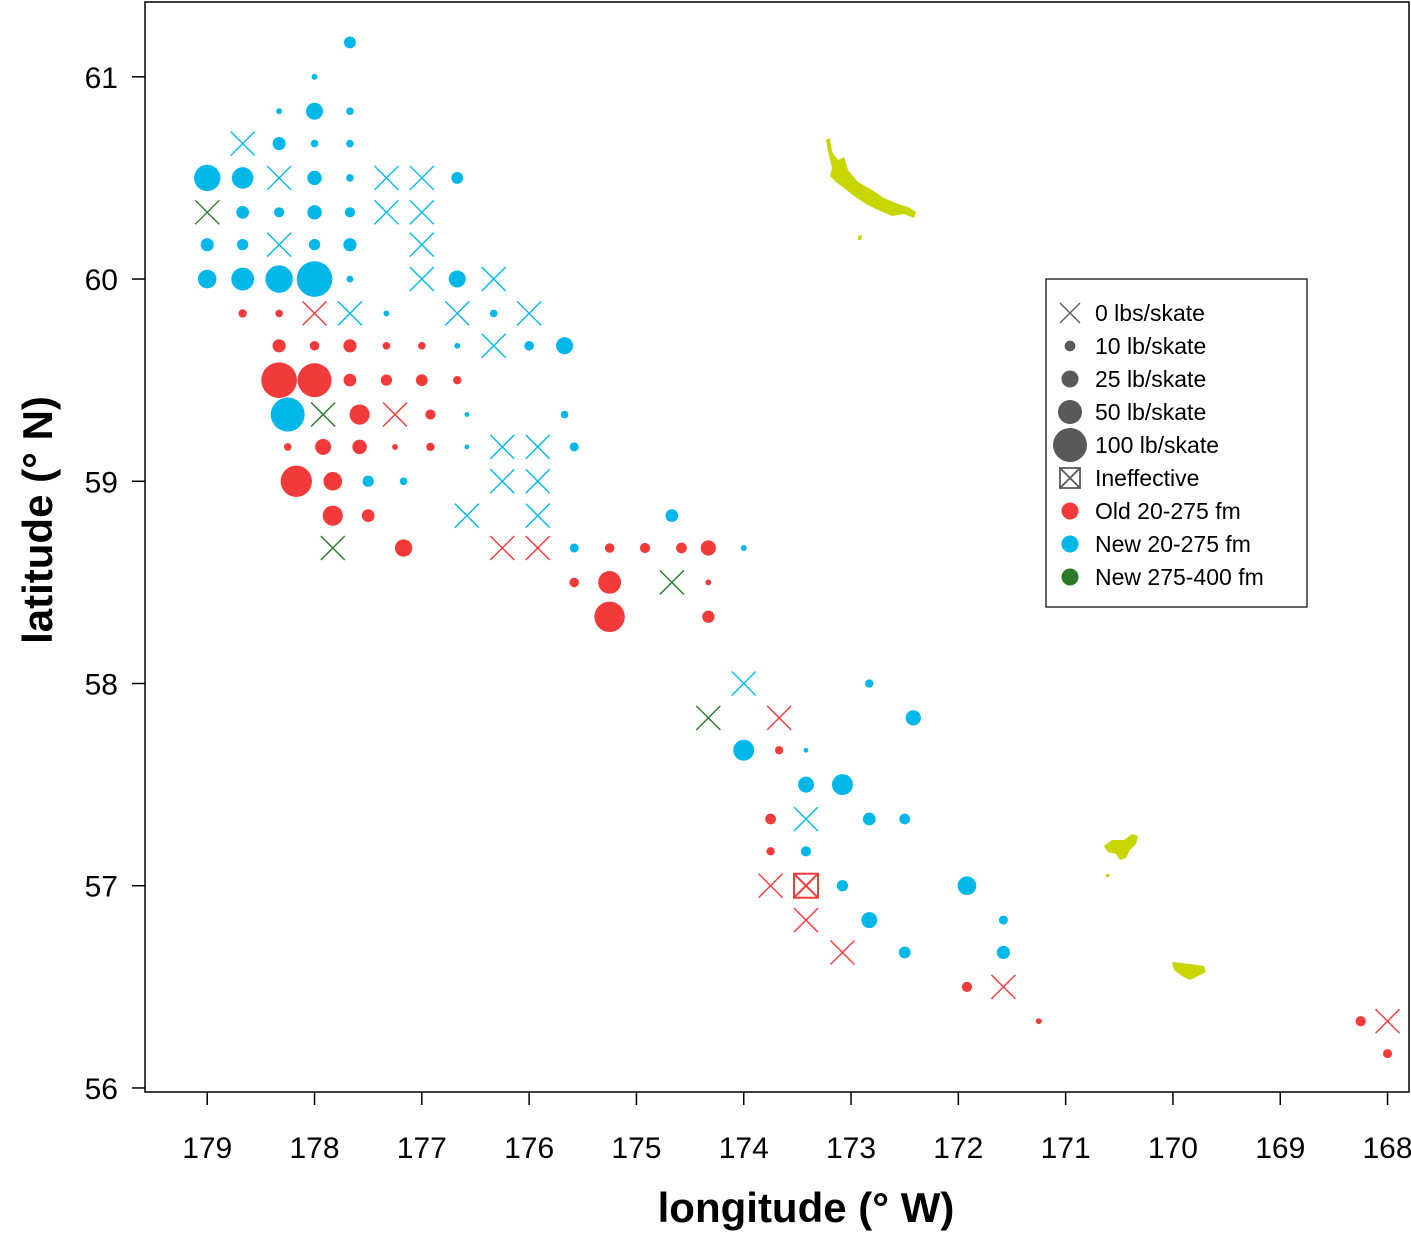 Image resolution: width=1411 pixels, height=1233 pixels. Describe the element at coordinates (207, 1148) in the screenshot. I see `x-tick-label: 179` at that location.